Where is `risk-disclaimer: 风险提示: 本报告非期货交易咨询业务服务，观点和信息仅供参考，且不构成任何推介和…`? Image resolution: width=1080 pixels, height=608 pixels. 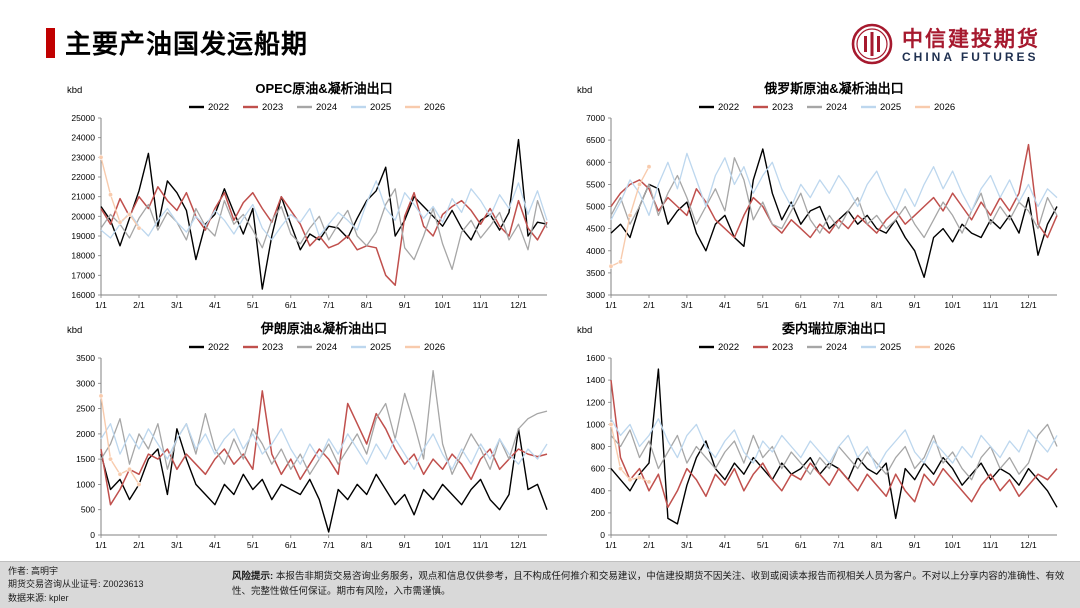 risk-disclaimer: 风险提示: 本报告非期货交易咨询业务服务，观点和信息仅供参考，且不构成任何推介和… is located at coordinates (649, 584).